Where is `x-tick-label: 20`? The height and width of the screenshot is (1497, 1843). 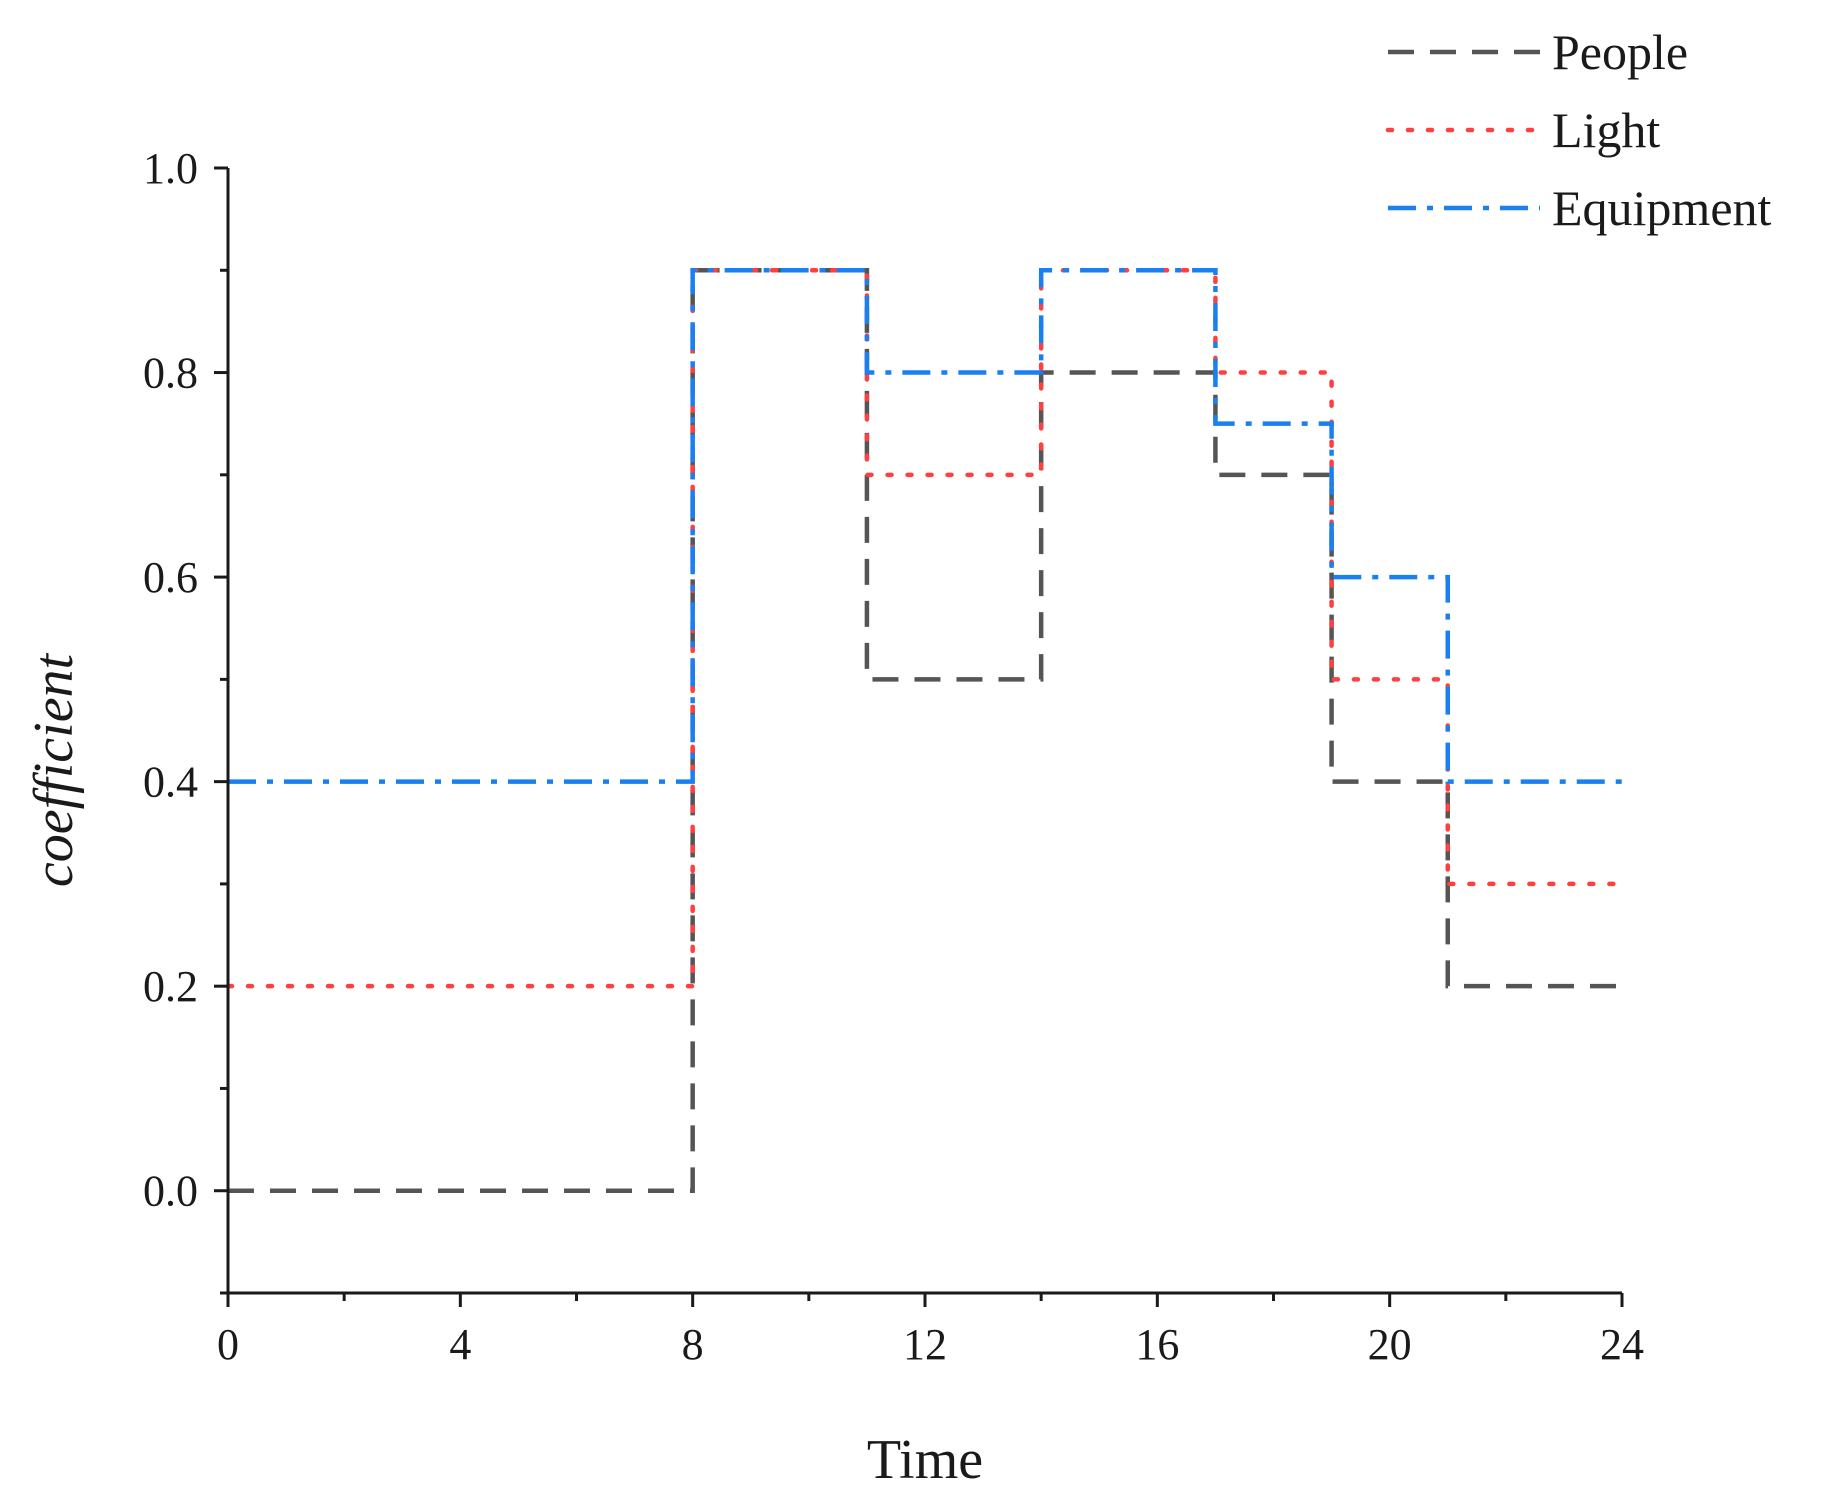
x-tick-label: 20 is located at coordinates (1390, 1344).